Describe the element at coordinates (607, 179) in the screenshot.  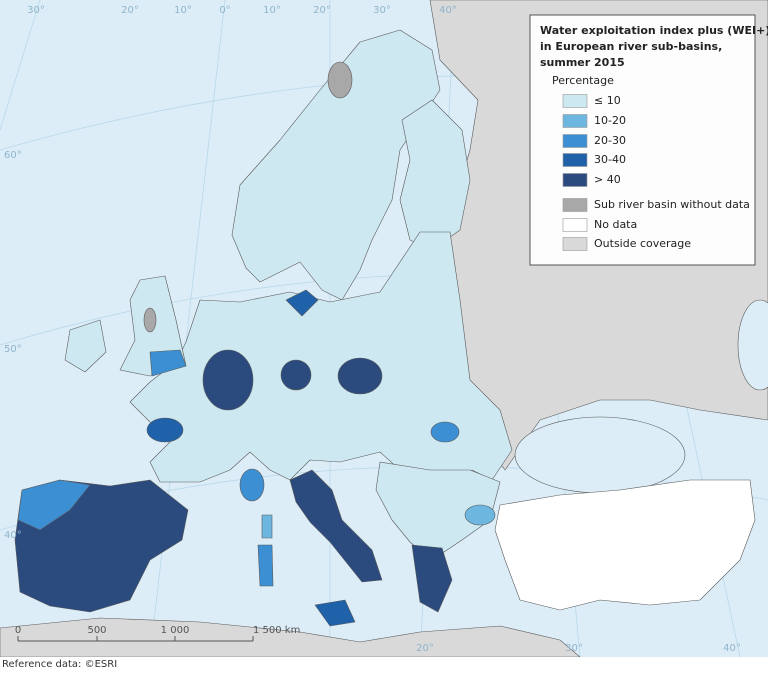
I see `legend-label: > 40` at that location.